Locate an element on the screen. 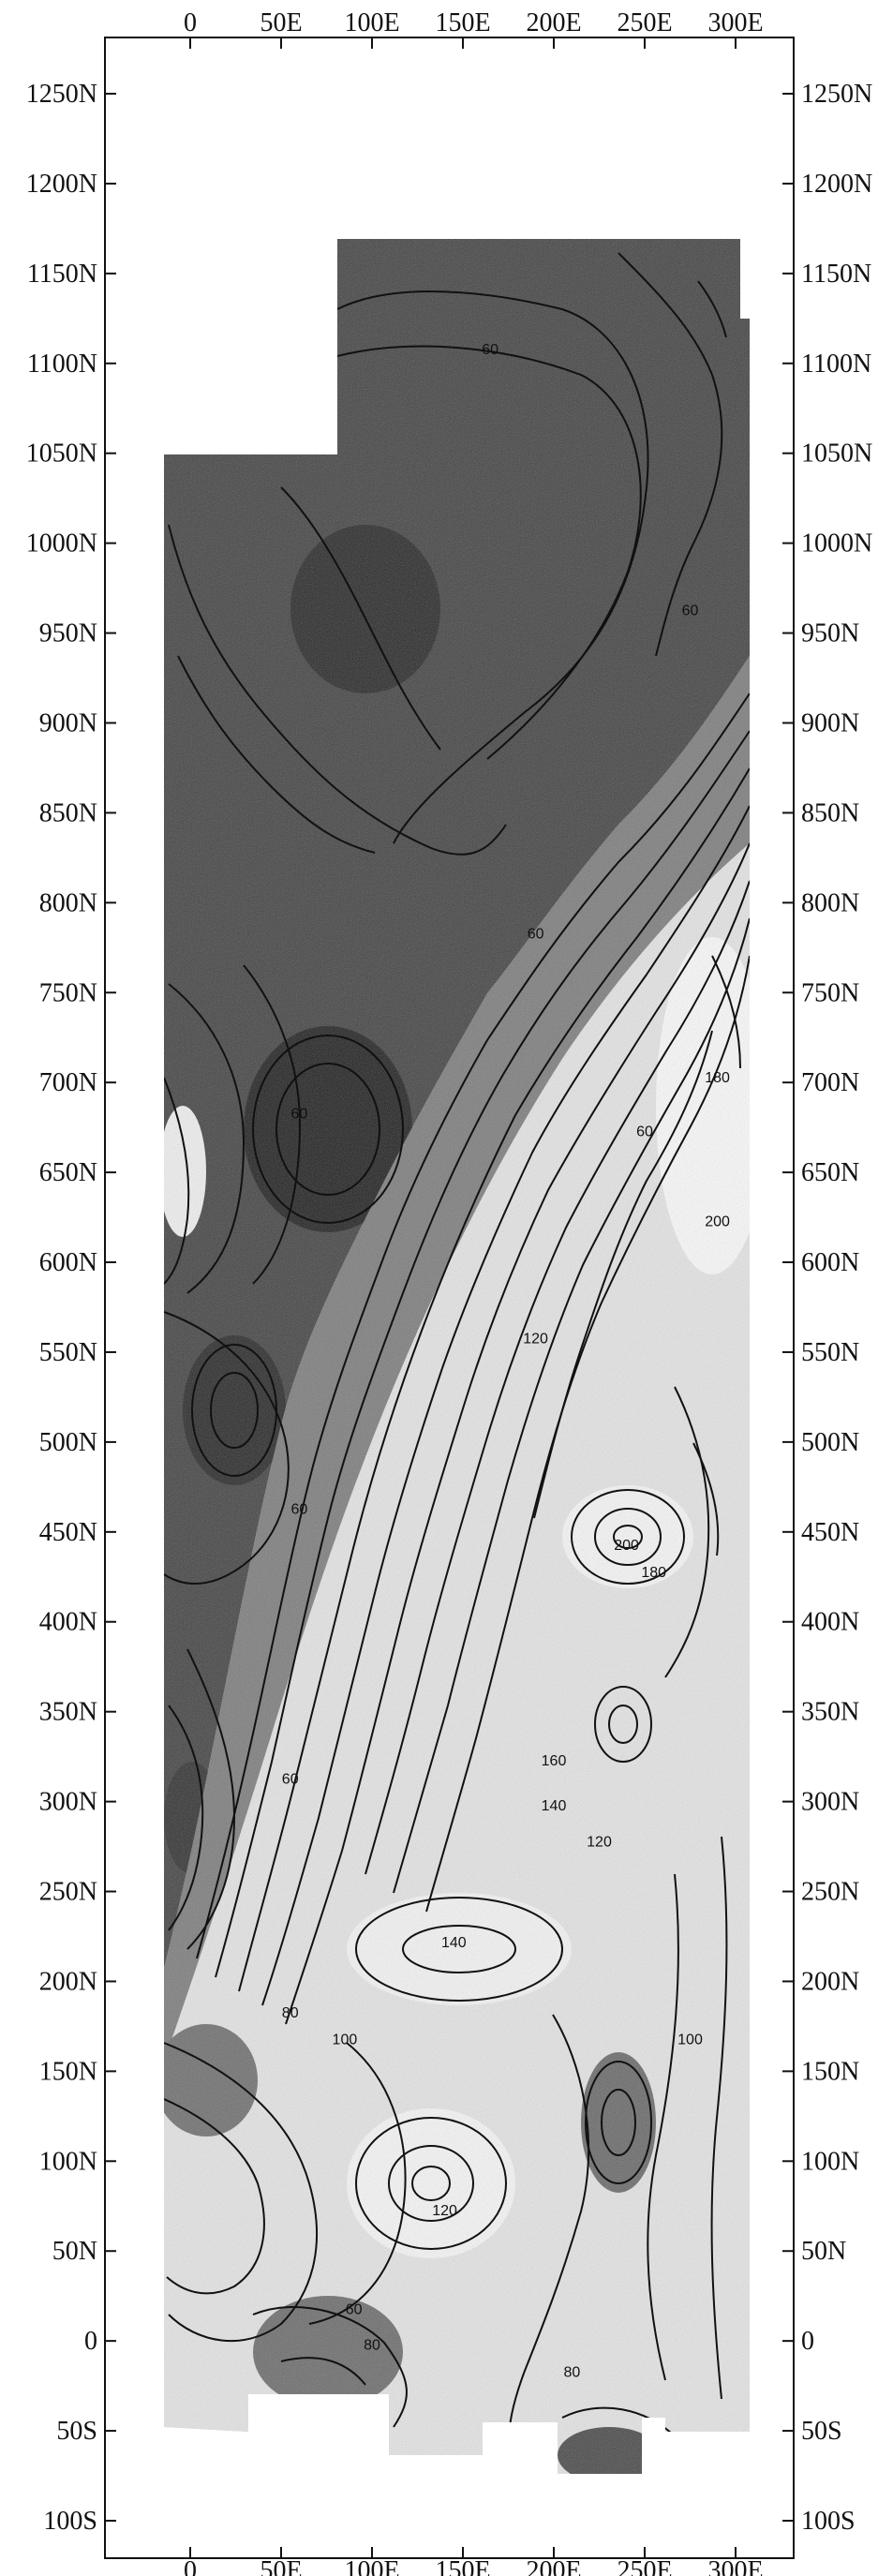 This screenshot has width=893, height=2576. y-tick-label-right: 1050N is located at coordinates (836, 454).